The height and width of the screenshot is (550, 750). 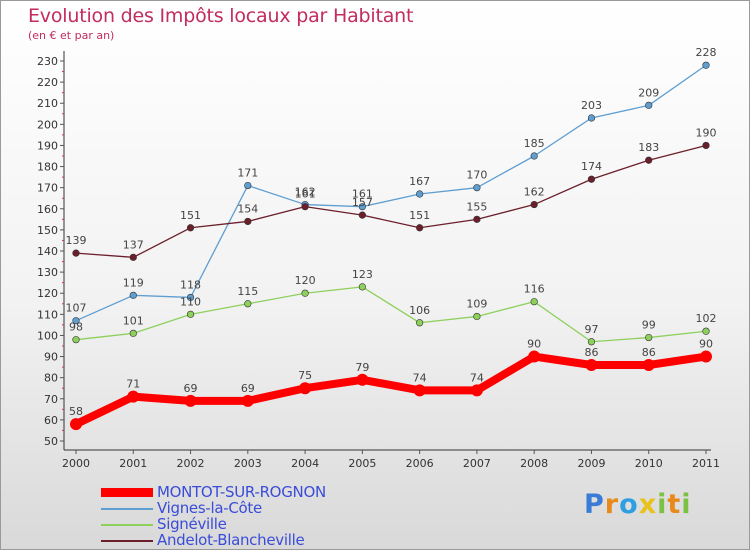 I want to click on logo-letter: P, so click(x=594, y=504).